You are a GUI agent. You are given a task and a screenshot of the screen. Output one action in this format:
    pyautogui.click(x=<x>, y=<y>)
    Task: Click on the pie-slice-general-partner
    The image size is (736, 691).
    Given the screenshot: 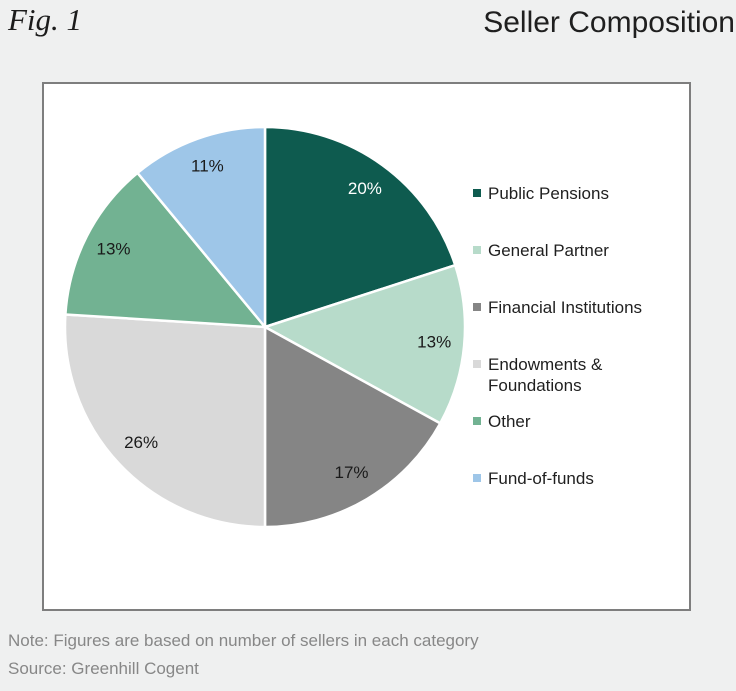 What is the action you would take?
    pyautogui.click(x=365, y=344)
    